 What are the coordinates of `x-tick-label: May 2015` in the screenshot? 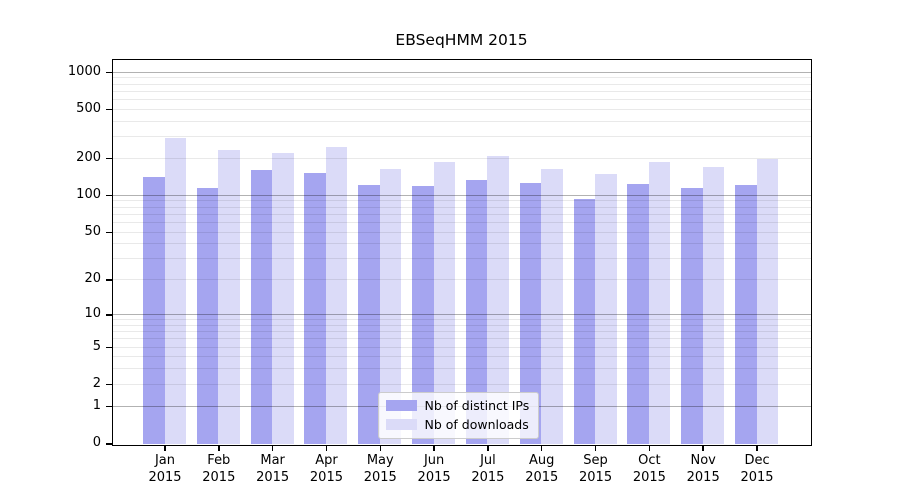 It's located at (380, 469).